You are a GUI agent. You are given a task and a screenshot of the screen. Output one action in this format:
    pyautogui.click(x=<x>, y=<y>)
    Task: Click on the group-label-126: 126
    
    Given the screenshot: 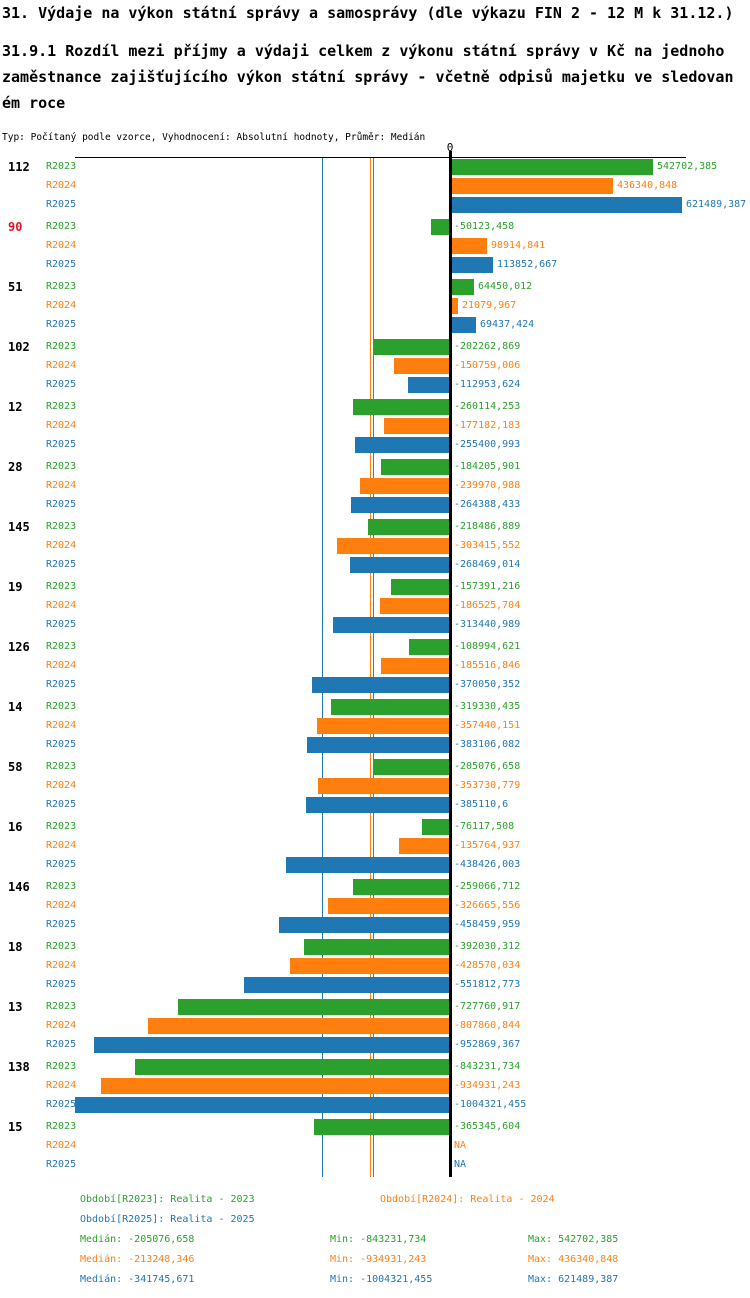 What is the action you would take?
    pyautogui.click(x=19, y=647)
    